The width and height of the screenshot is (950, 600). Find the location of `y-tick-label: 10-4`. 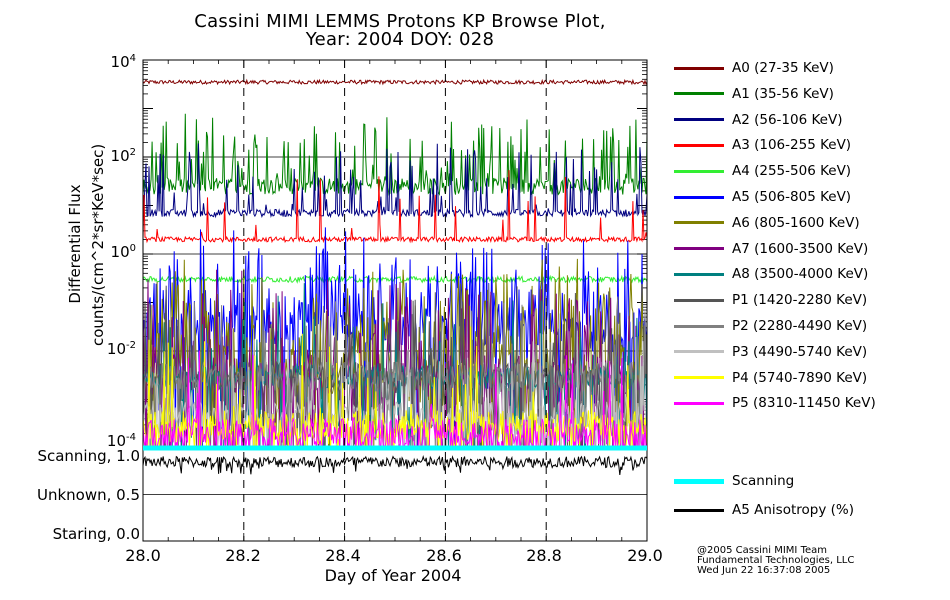

y-tick-label: 10-4 is located at coordinates (121, 441).